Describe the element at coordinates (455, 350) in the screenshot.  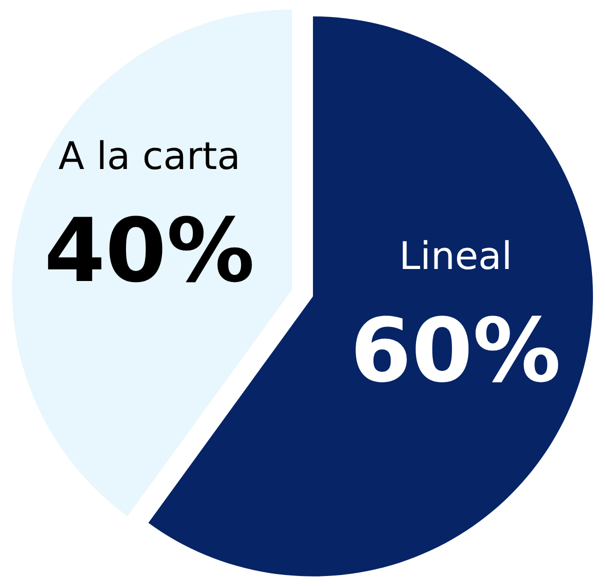
I see `data-label: 60%` at that location.